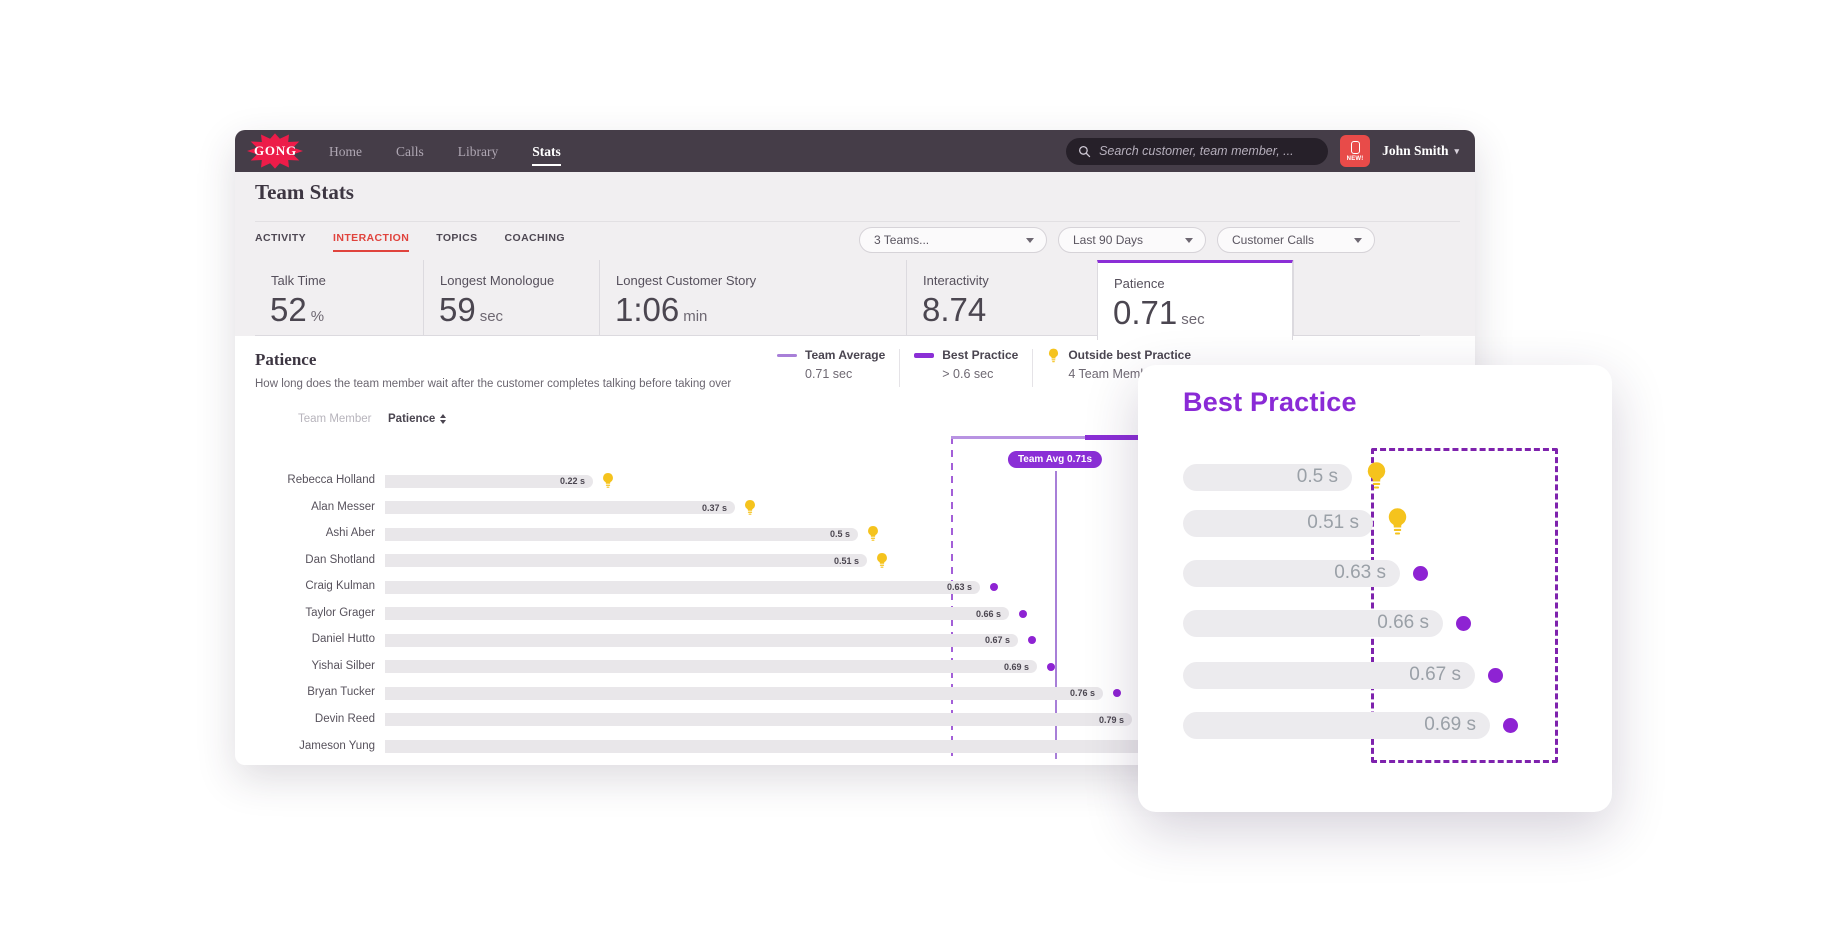  Describe the element at coordinates (343, 506) in the screenshot. I see `team-member-label: Alan Messer` at that location.